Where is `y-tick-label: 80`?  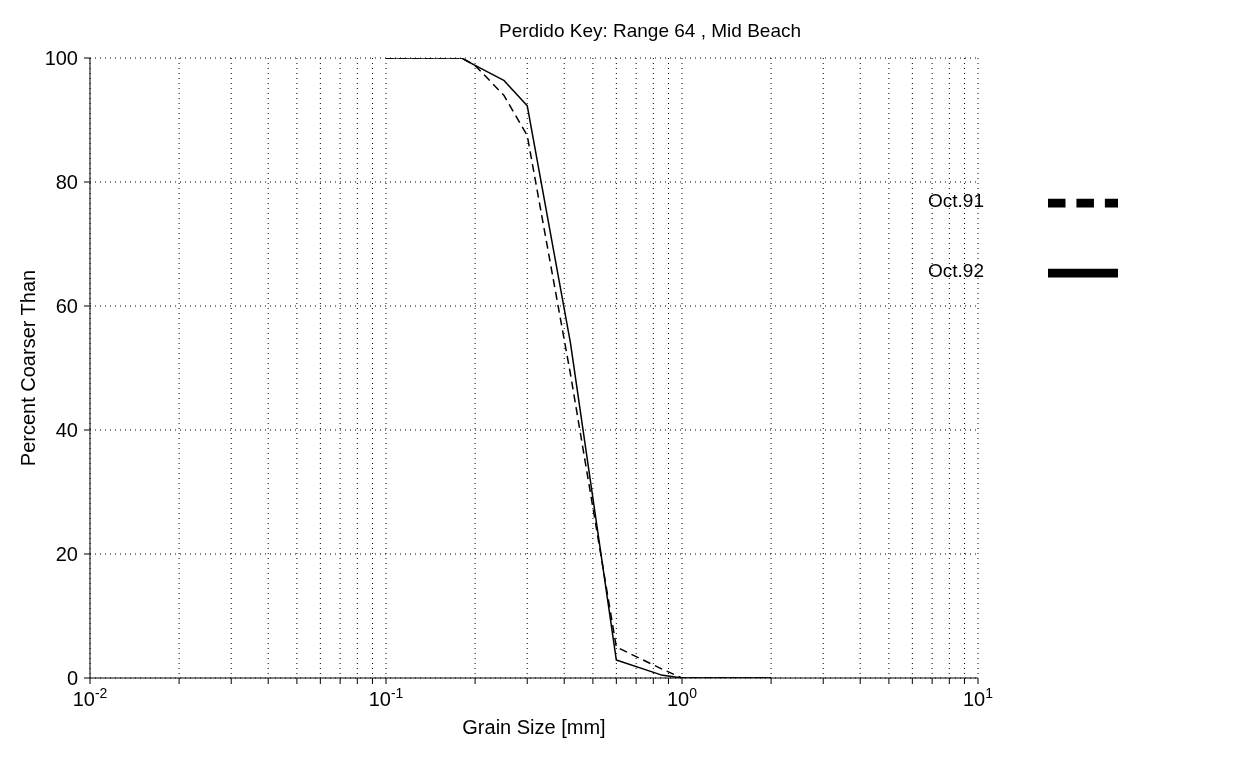
y-tick-label: 80 is located at coordinates (66, 182).